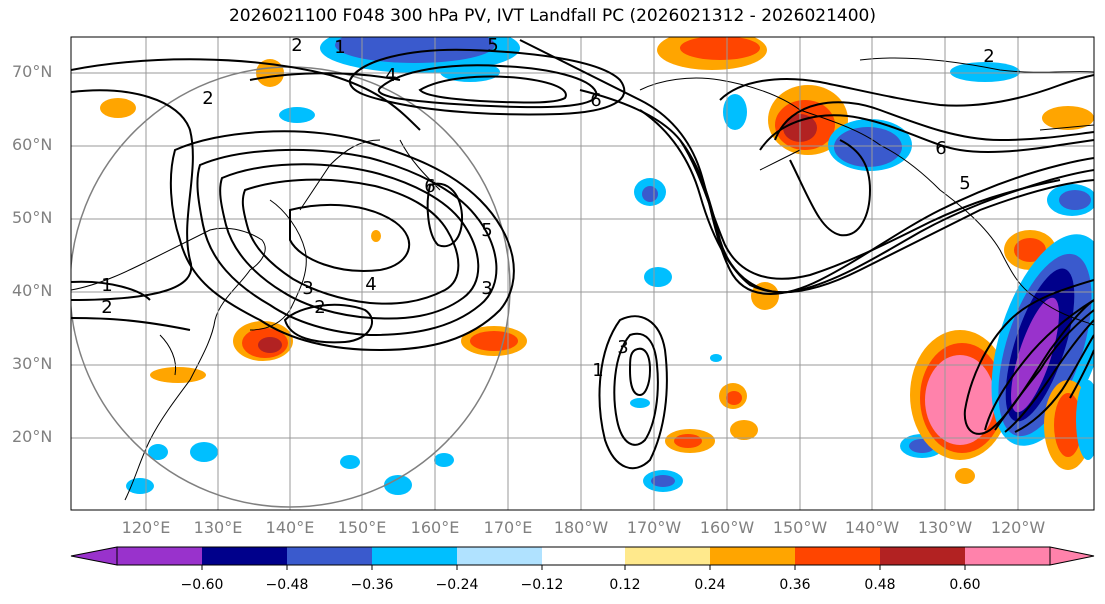  I want to click on lat-label-50n: 50°N, so click(32, 217).